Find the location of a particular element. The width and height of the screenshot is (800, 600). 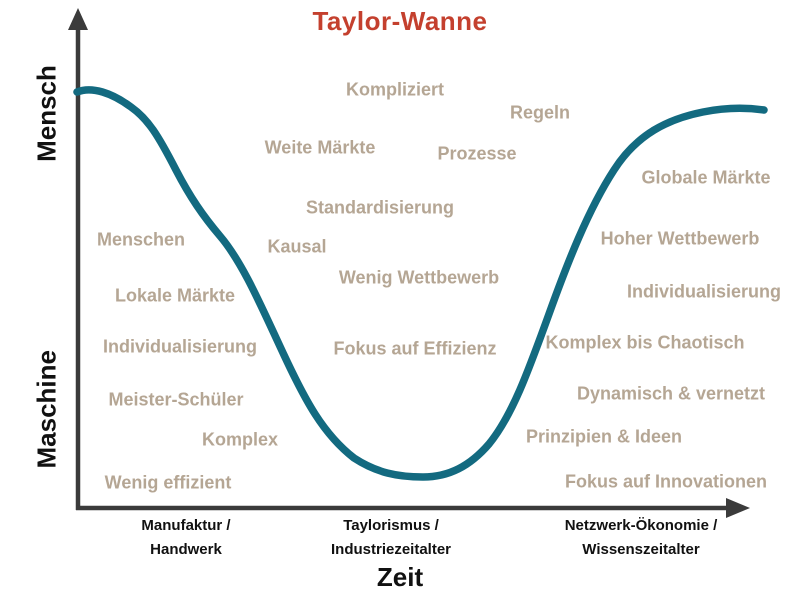

chart-annotation: Wenig Wettbewerb is located at coordinates (419, 277).